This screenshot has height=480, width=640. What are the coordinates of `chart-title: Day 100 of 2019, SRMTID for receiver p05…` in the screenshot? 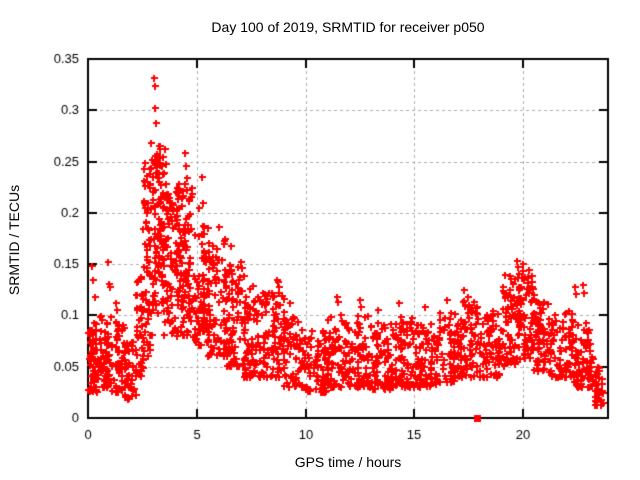 It's located at (348, 27).